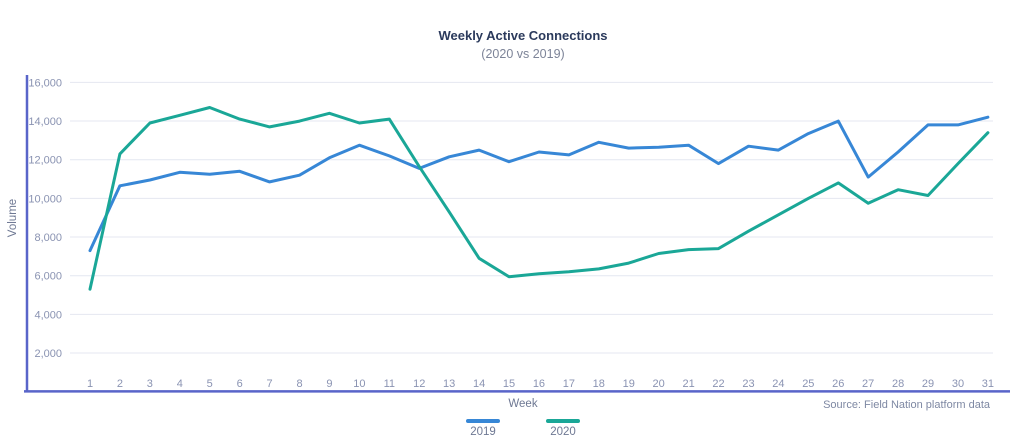 This screenshot has width=1024, height=447. I want to click on x-tick-label: 1, so click(90, 384).